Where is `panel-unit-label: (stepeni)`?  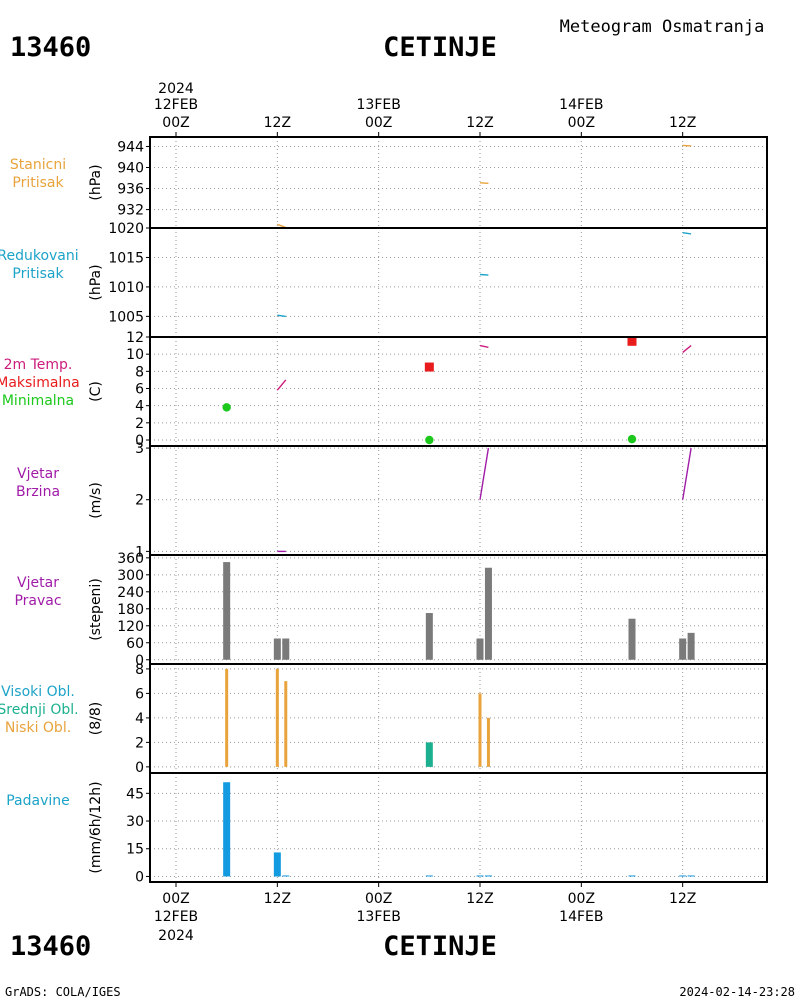 panel-unit-label: (stepeni) is located at coordinates (96, 609).